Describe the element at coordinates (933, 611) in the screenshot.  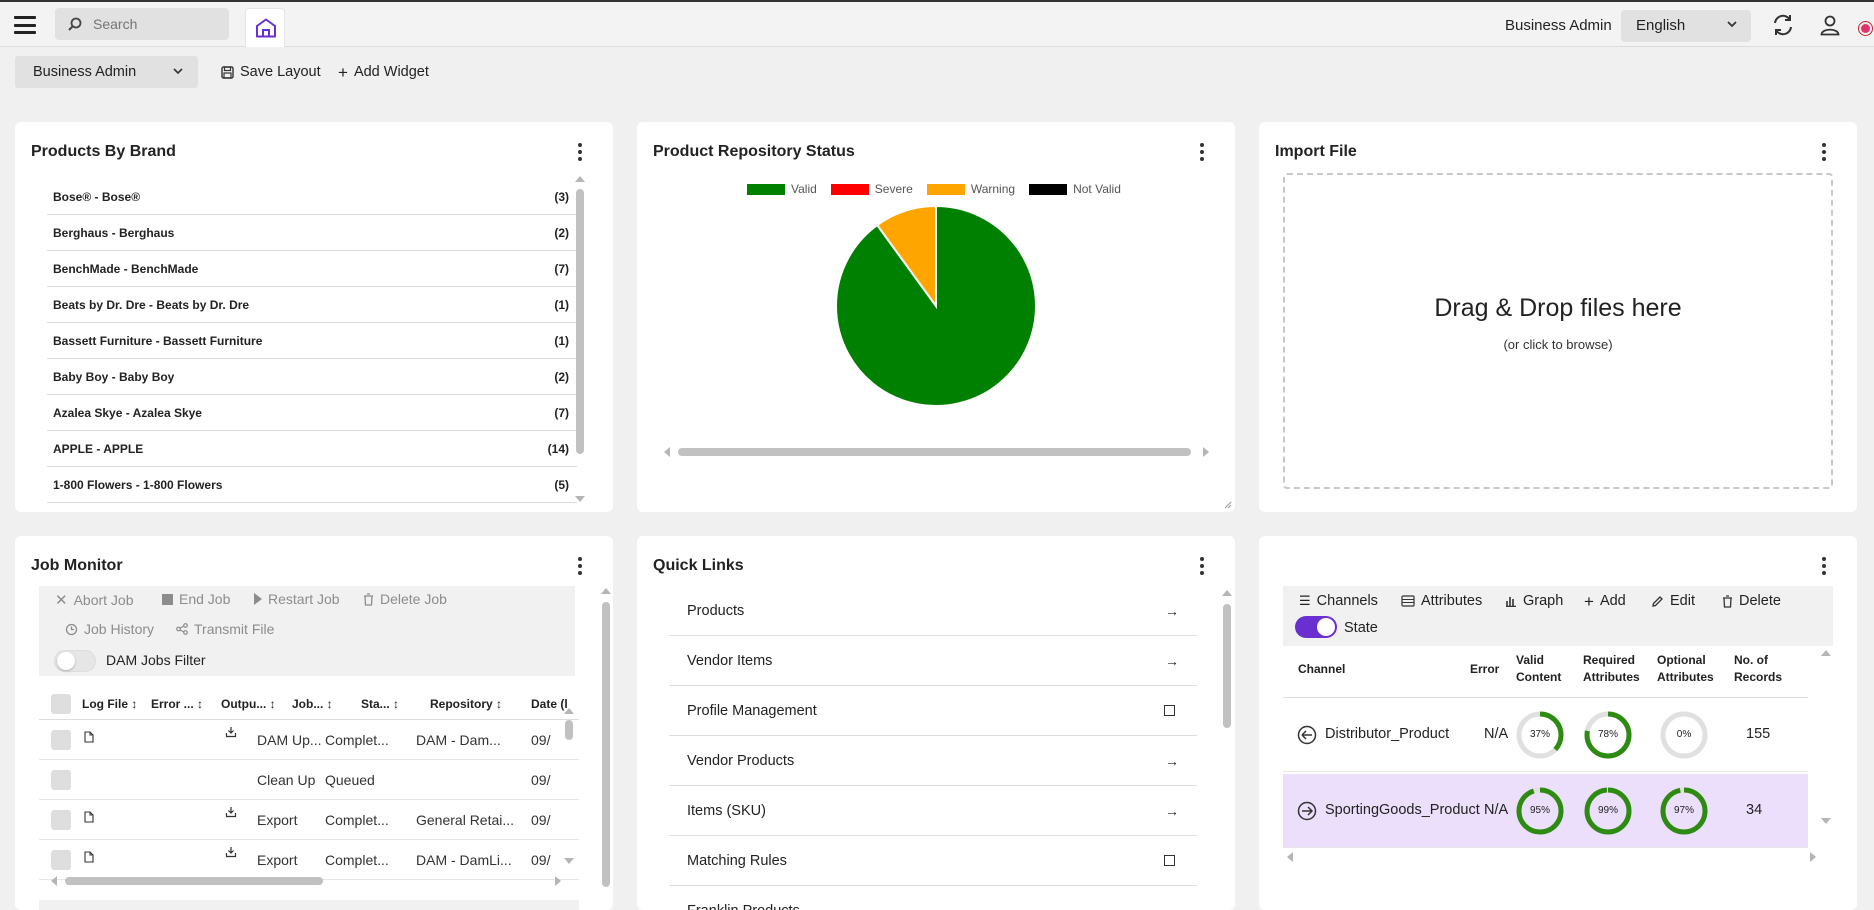
I see `quick-link-item: Products →` at that location.